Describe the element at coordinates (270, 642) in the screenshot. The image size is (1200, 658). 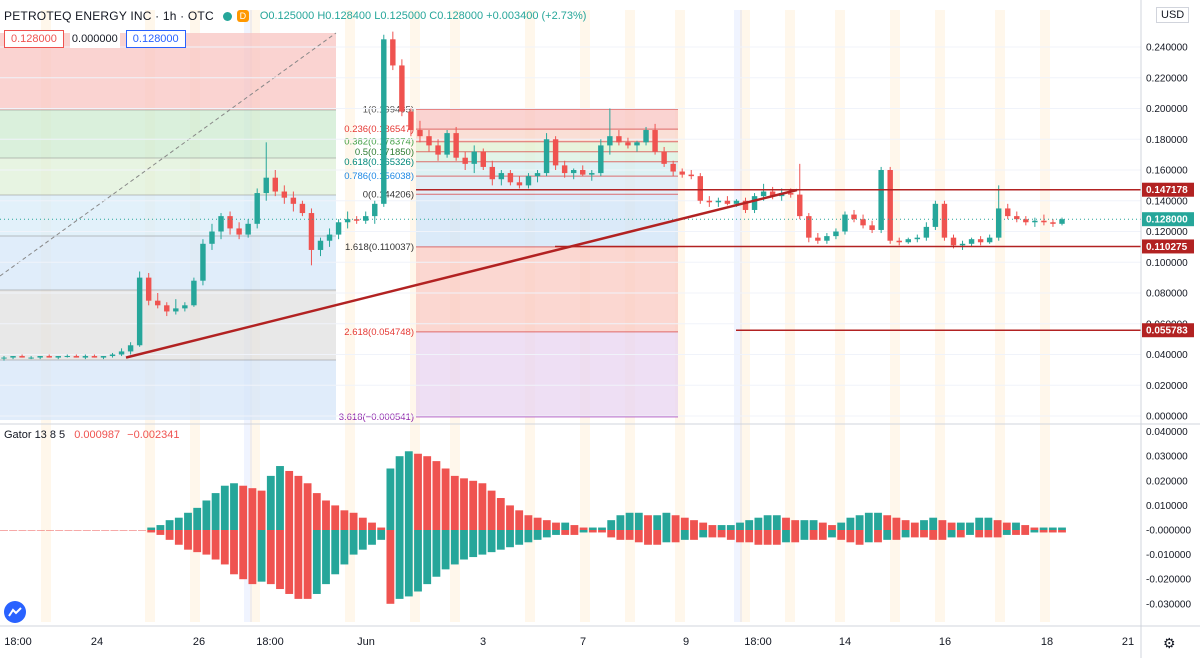
I see `time-tick-label: 18:00` at that location.